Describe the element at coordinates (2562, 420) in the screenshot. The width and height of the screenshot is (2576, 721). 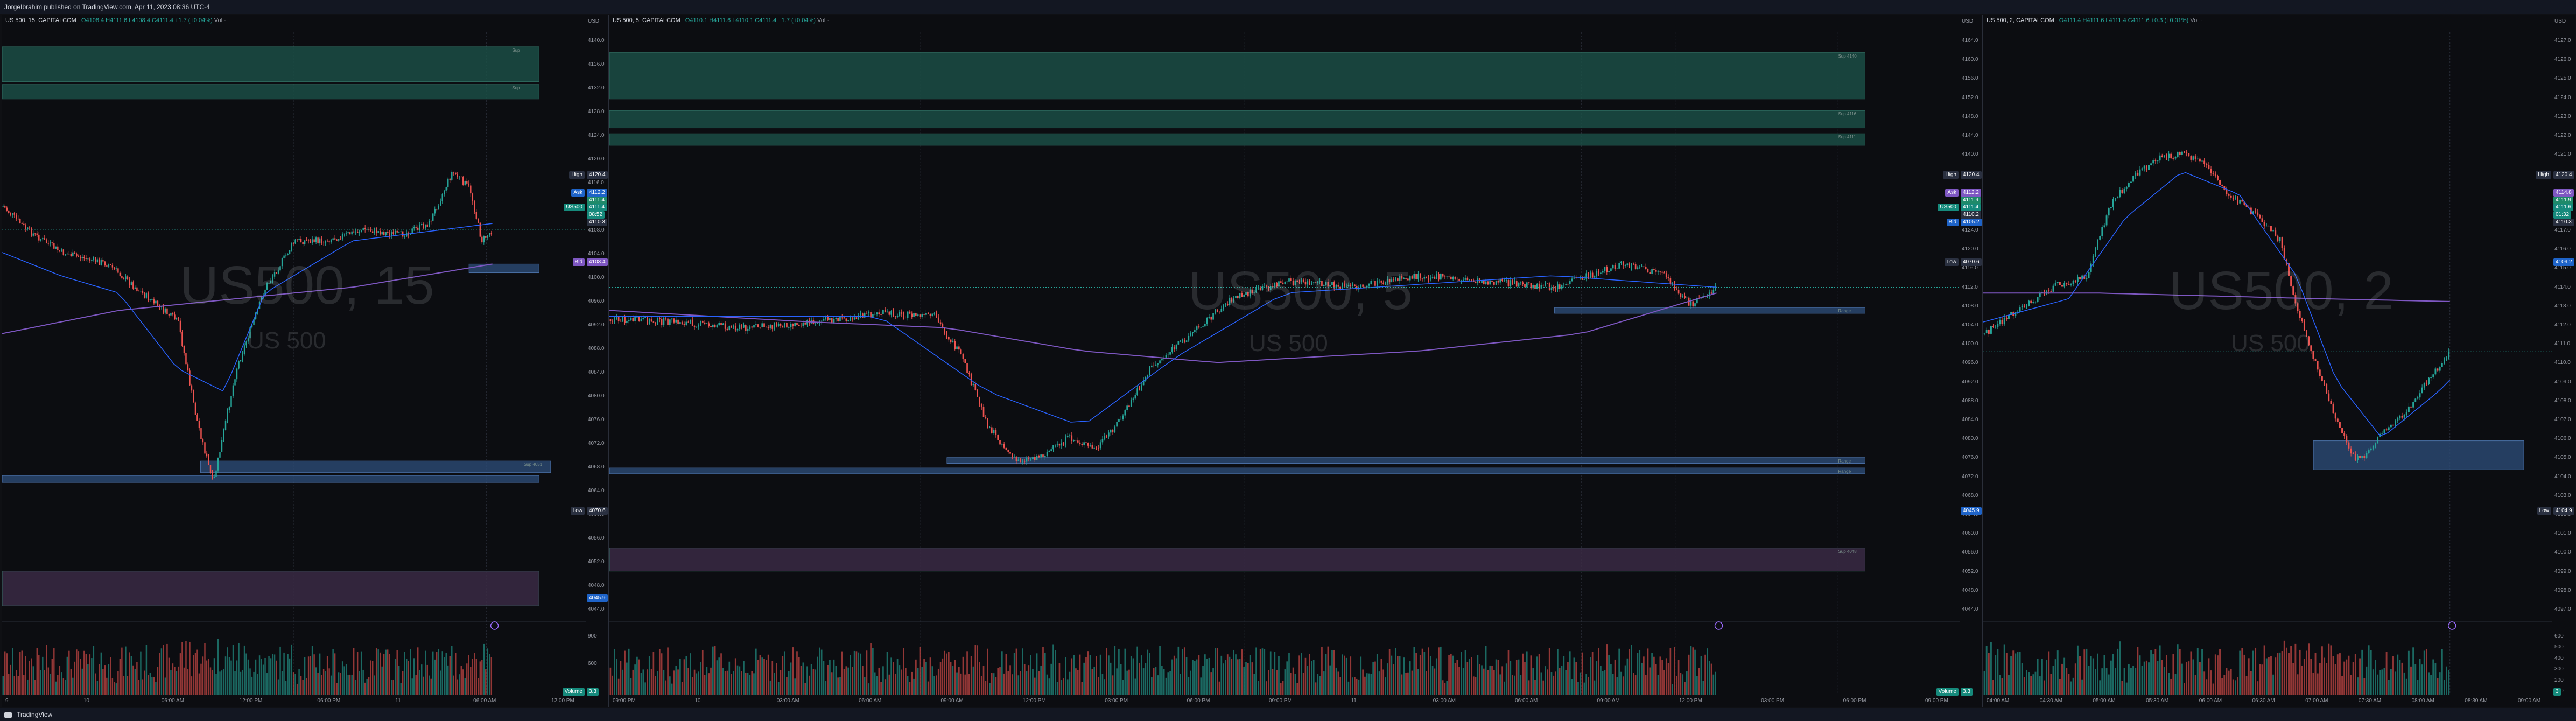
I see `y-axis-tick: 4107.0` at that location.